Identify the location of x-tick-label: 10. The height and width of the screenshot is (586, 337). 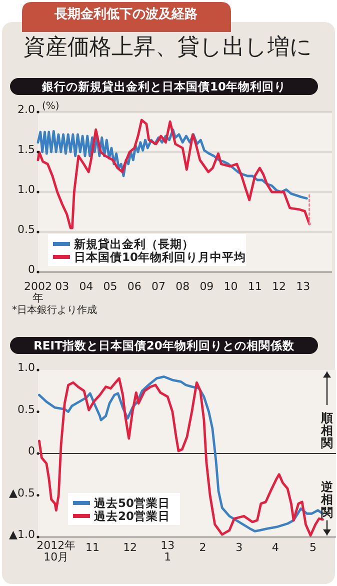
(231, 286).